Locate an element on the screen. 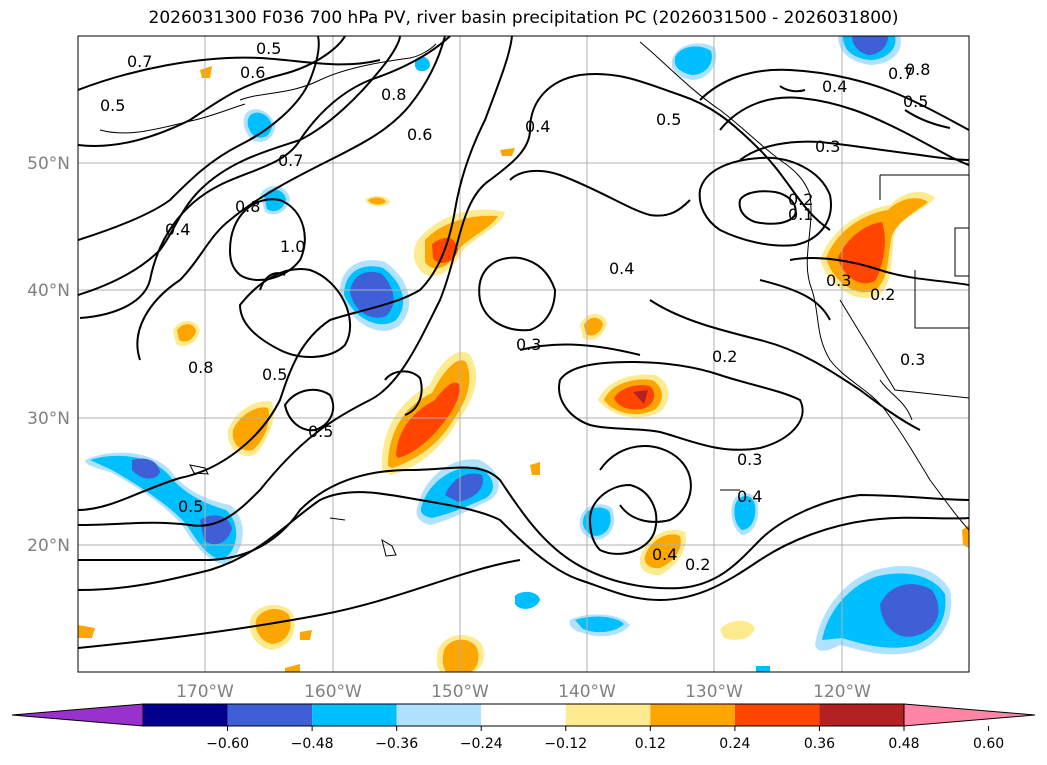  contour-label: 0.1 is located at coordinates (800, 214).